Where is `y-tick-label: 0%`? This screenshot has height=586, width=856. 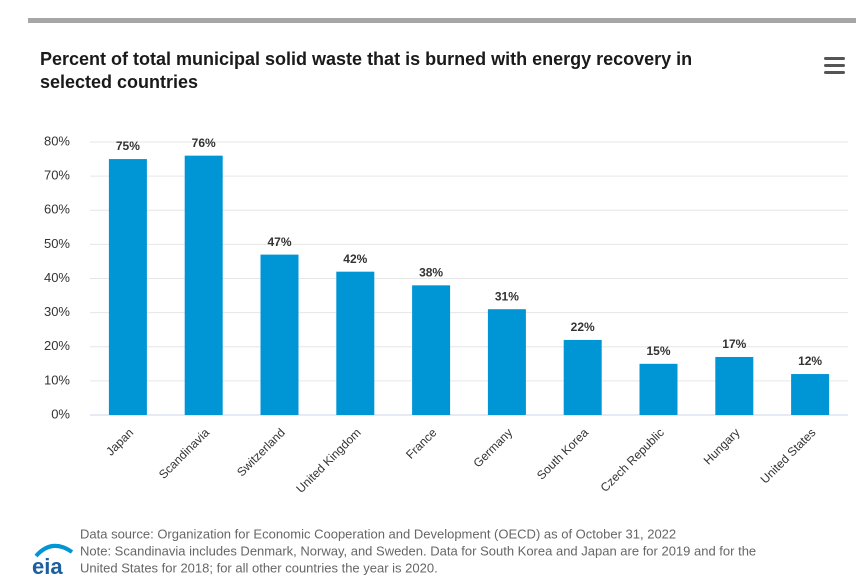 y-tick-label: 0% is located at coordinates (60, 413).